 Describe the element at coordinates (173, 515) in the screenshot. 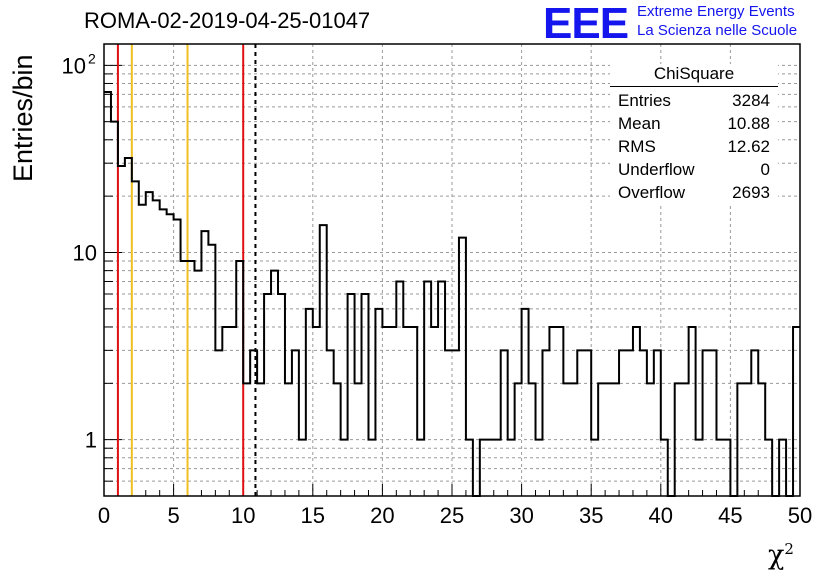

I see `x-tick-label: 5` at that location.